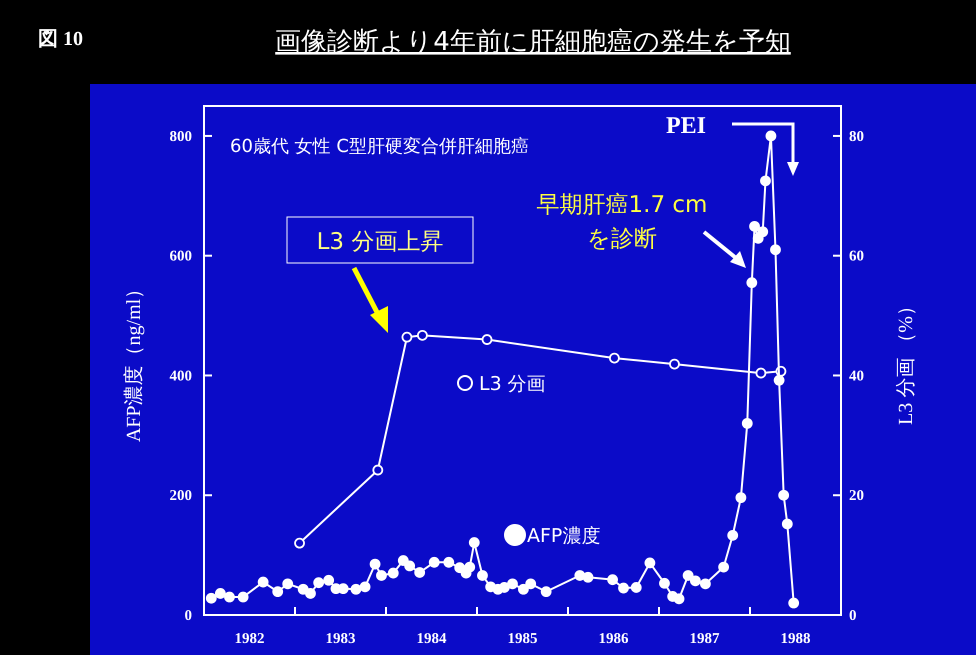 Image resolution: width=976 pixels, height=655 pixels. Describe the element at coordinates (431, 639) in the screenshot. I see `x-tick-label: 1984` at that location.